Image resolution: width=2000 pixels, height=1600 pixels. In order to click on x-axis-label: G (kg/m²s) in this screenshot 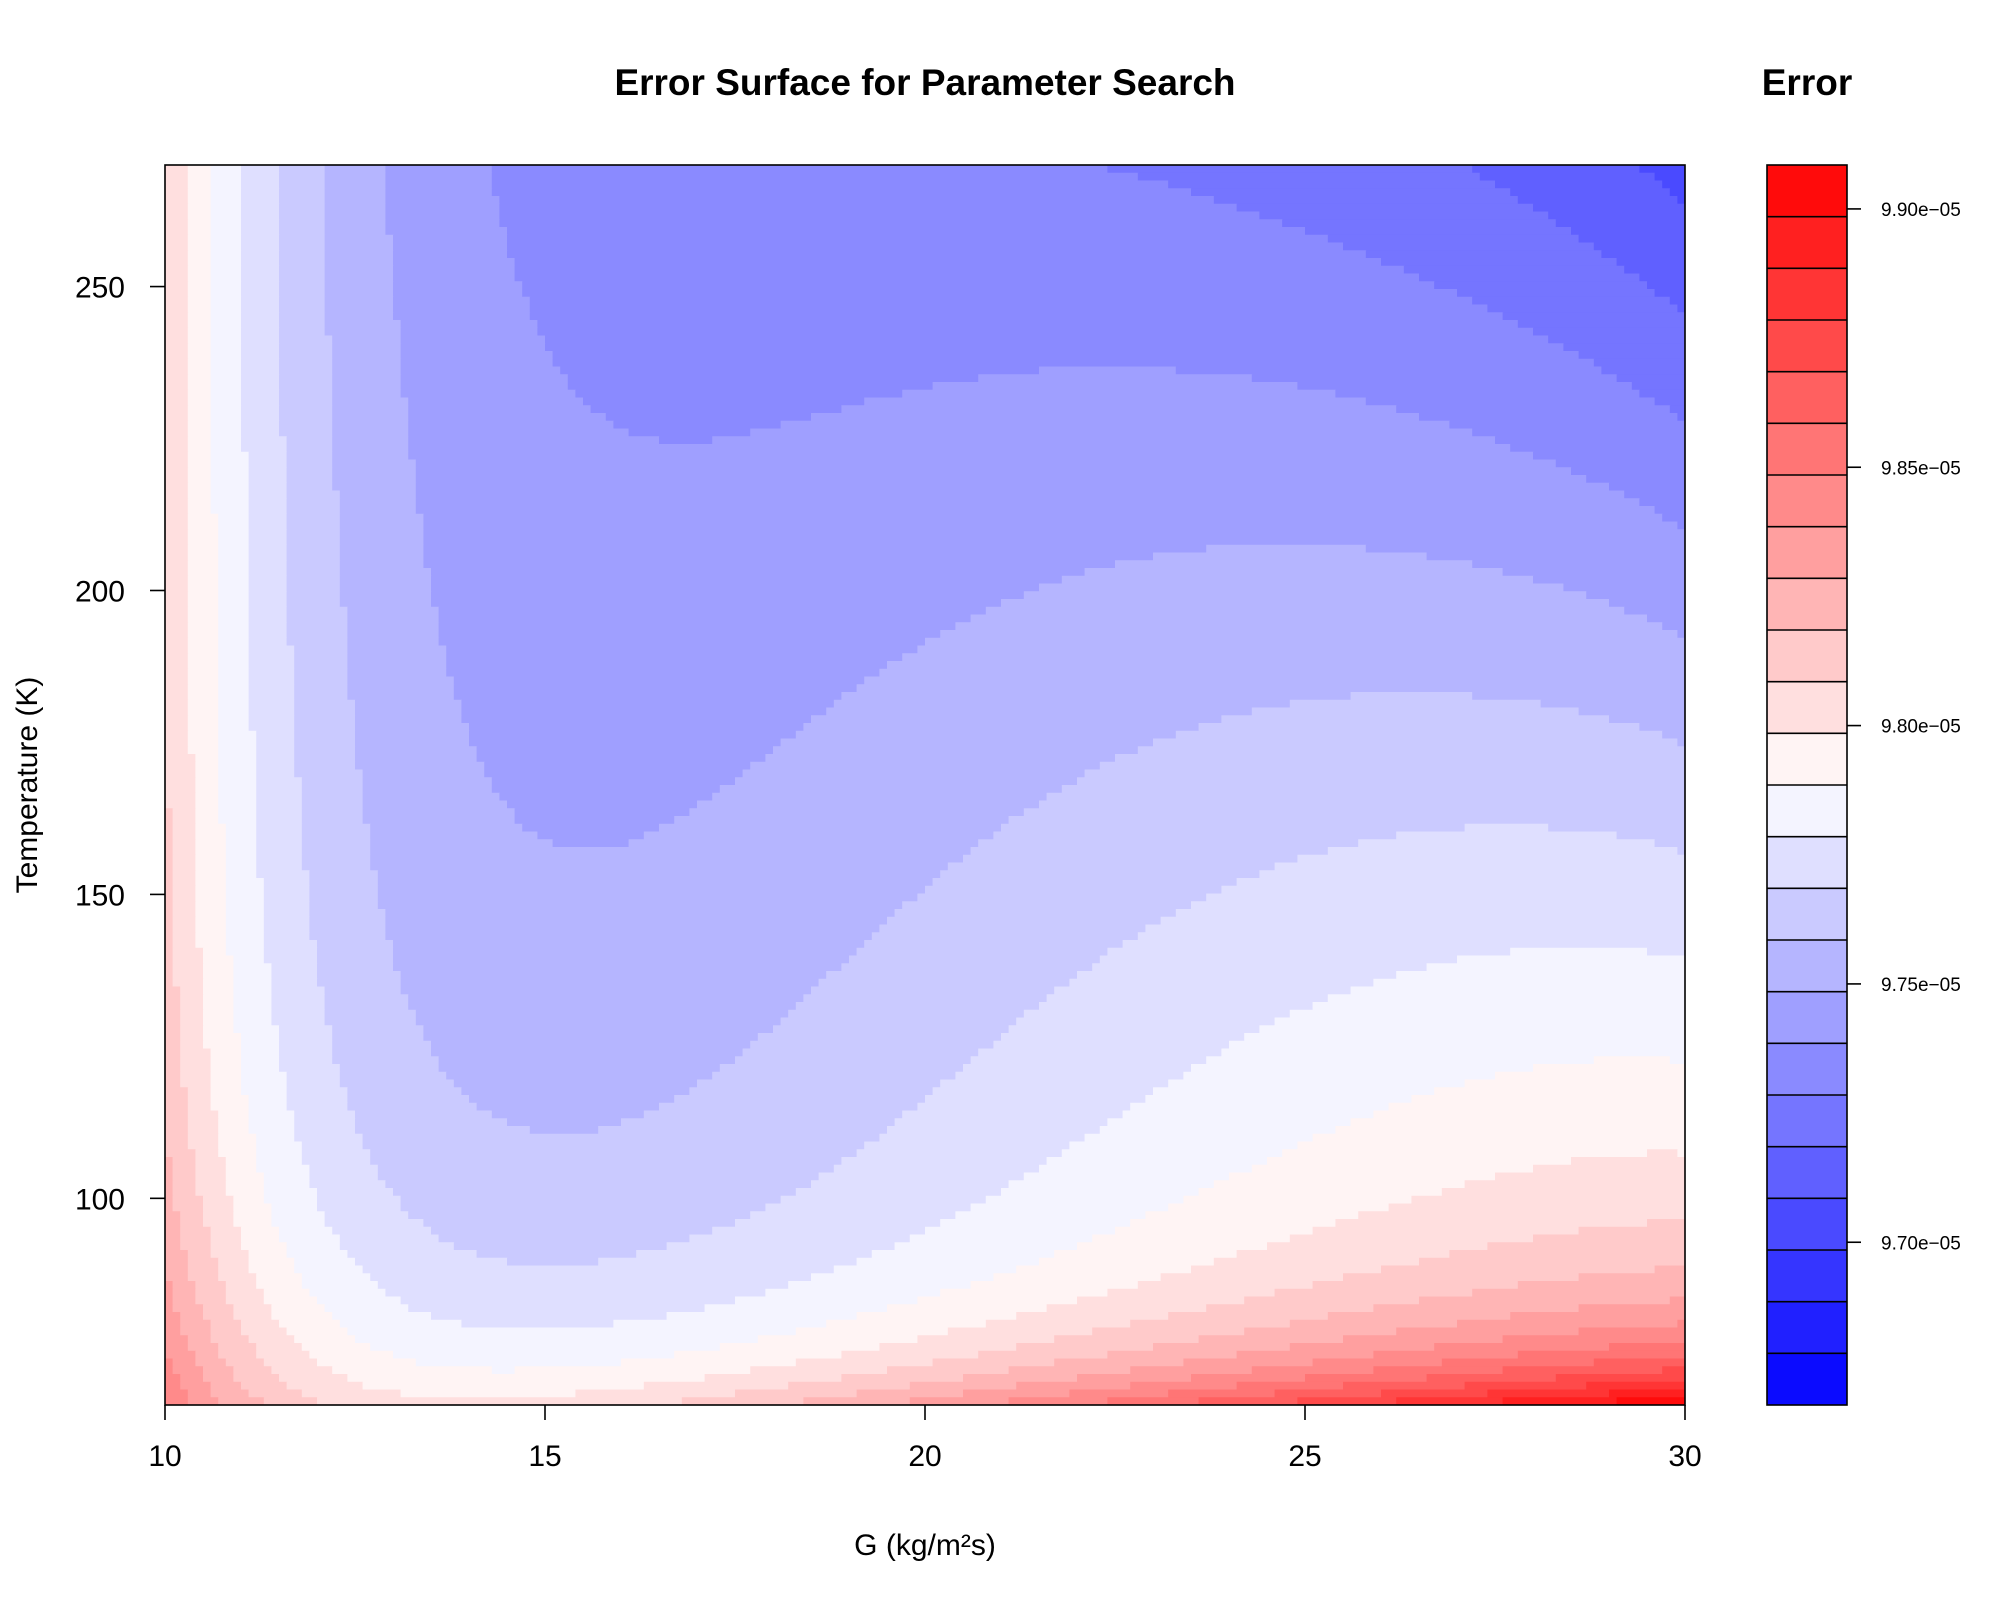, I will do `click(925, 1545)`.